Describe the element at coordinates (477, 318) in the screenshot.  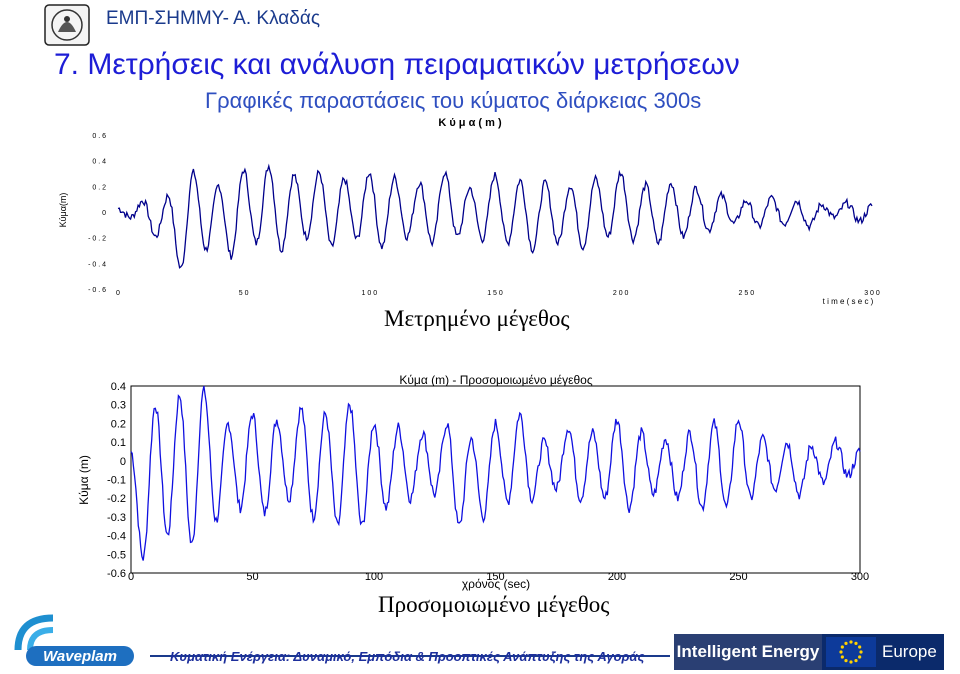
I see `measured-caption: Μετρημένο μέγεθος` at that location.